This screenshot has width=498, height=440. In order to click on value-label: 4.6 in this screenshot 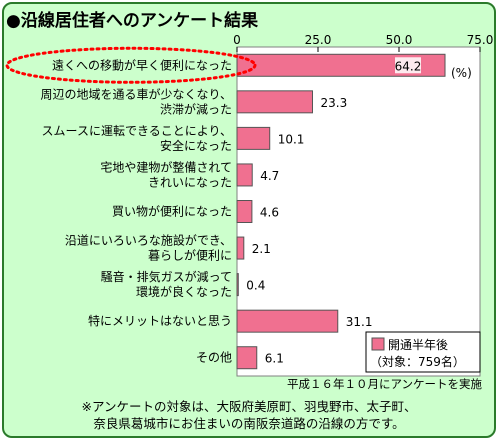, I will do `click(269, 213)`.